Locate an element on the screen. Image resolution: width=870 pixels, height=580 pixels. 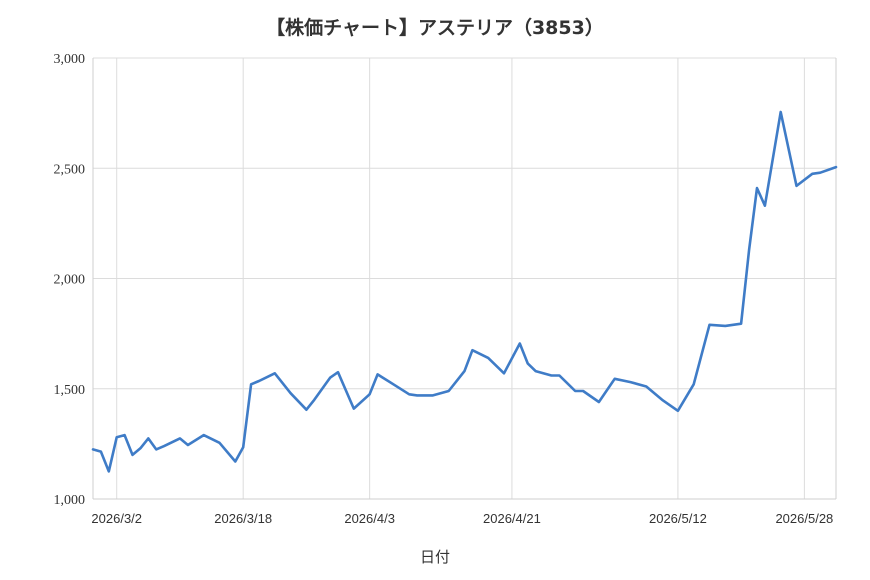
y-tick-label: 1,000 is located at coordinates (70, 500).